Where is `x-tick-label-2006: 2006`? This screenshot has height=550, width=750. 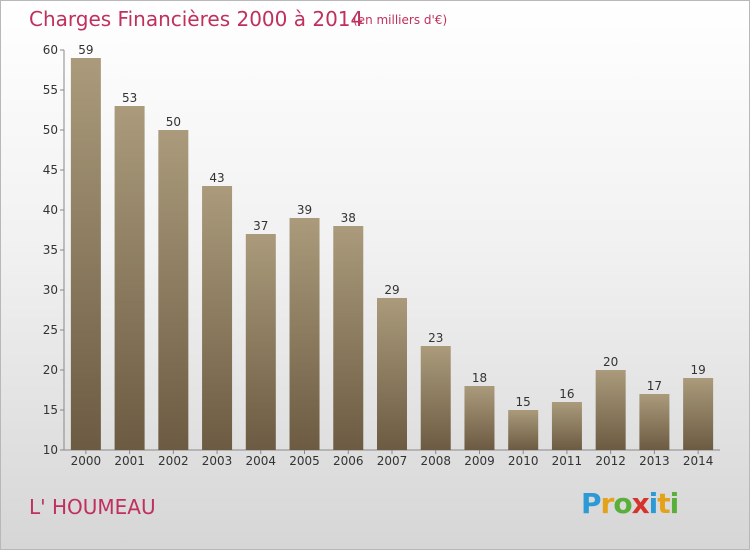 x-tick-label-2006: 2006 is located at coordinates (348, 461).